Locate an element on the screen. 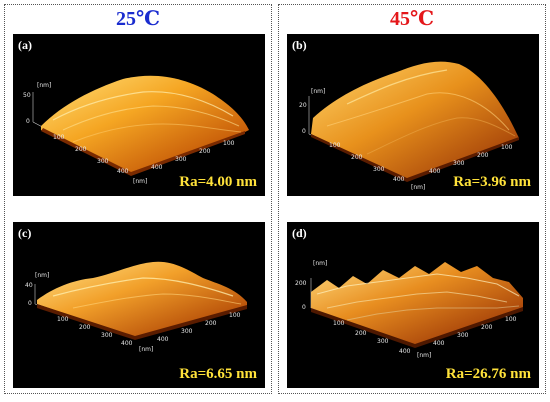 The height and width of the screenshot is (402, 550). ra-value-c: Ra=6.65 nm is located at coordinates (218, 374).